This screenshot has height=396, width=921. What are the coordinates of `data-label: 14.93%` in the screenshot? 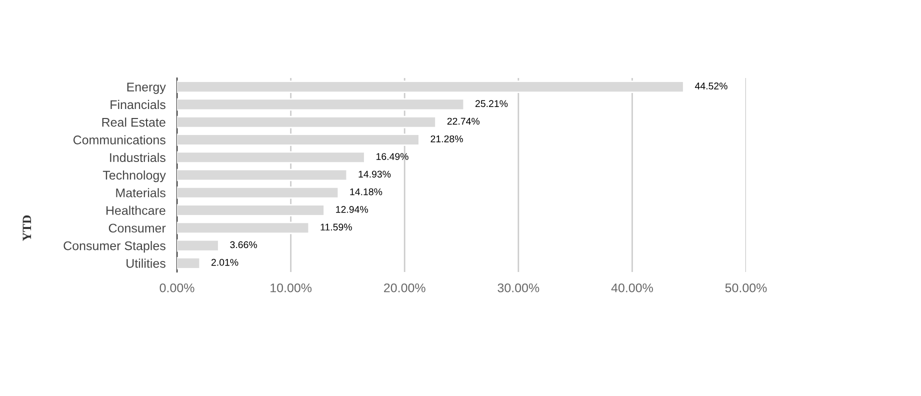 It's located at (374, 174).